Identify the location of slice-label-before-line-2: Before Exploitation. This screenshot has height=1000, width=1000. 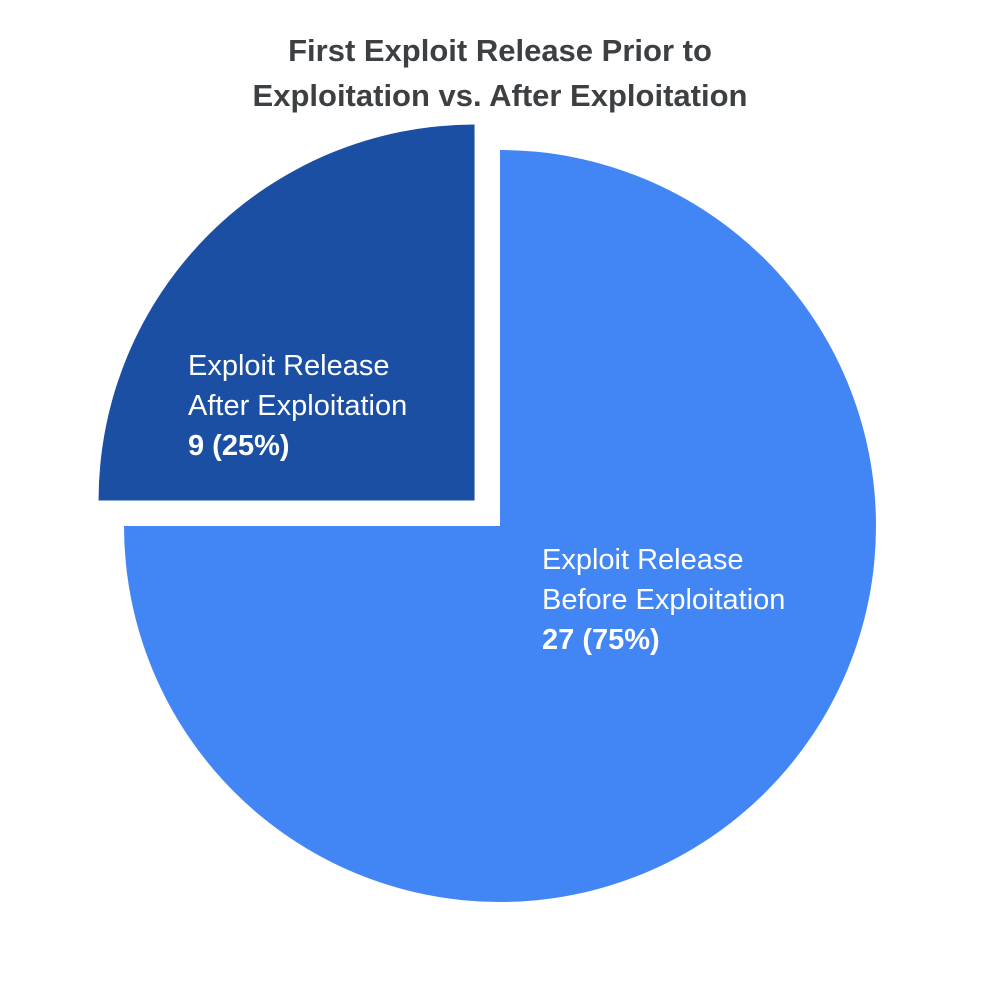
(664, 600).